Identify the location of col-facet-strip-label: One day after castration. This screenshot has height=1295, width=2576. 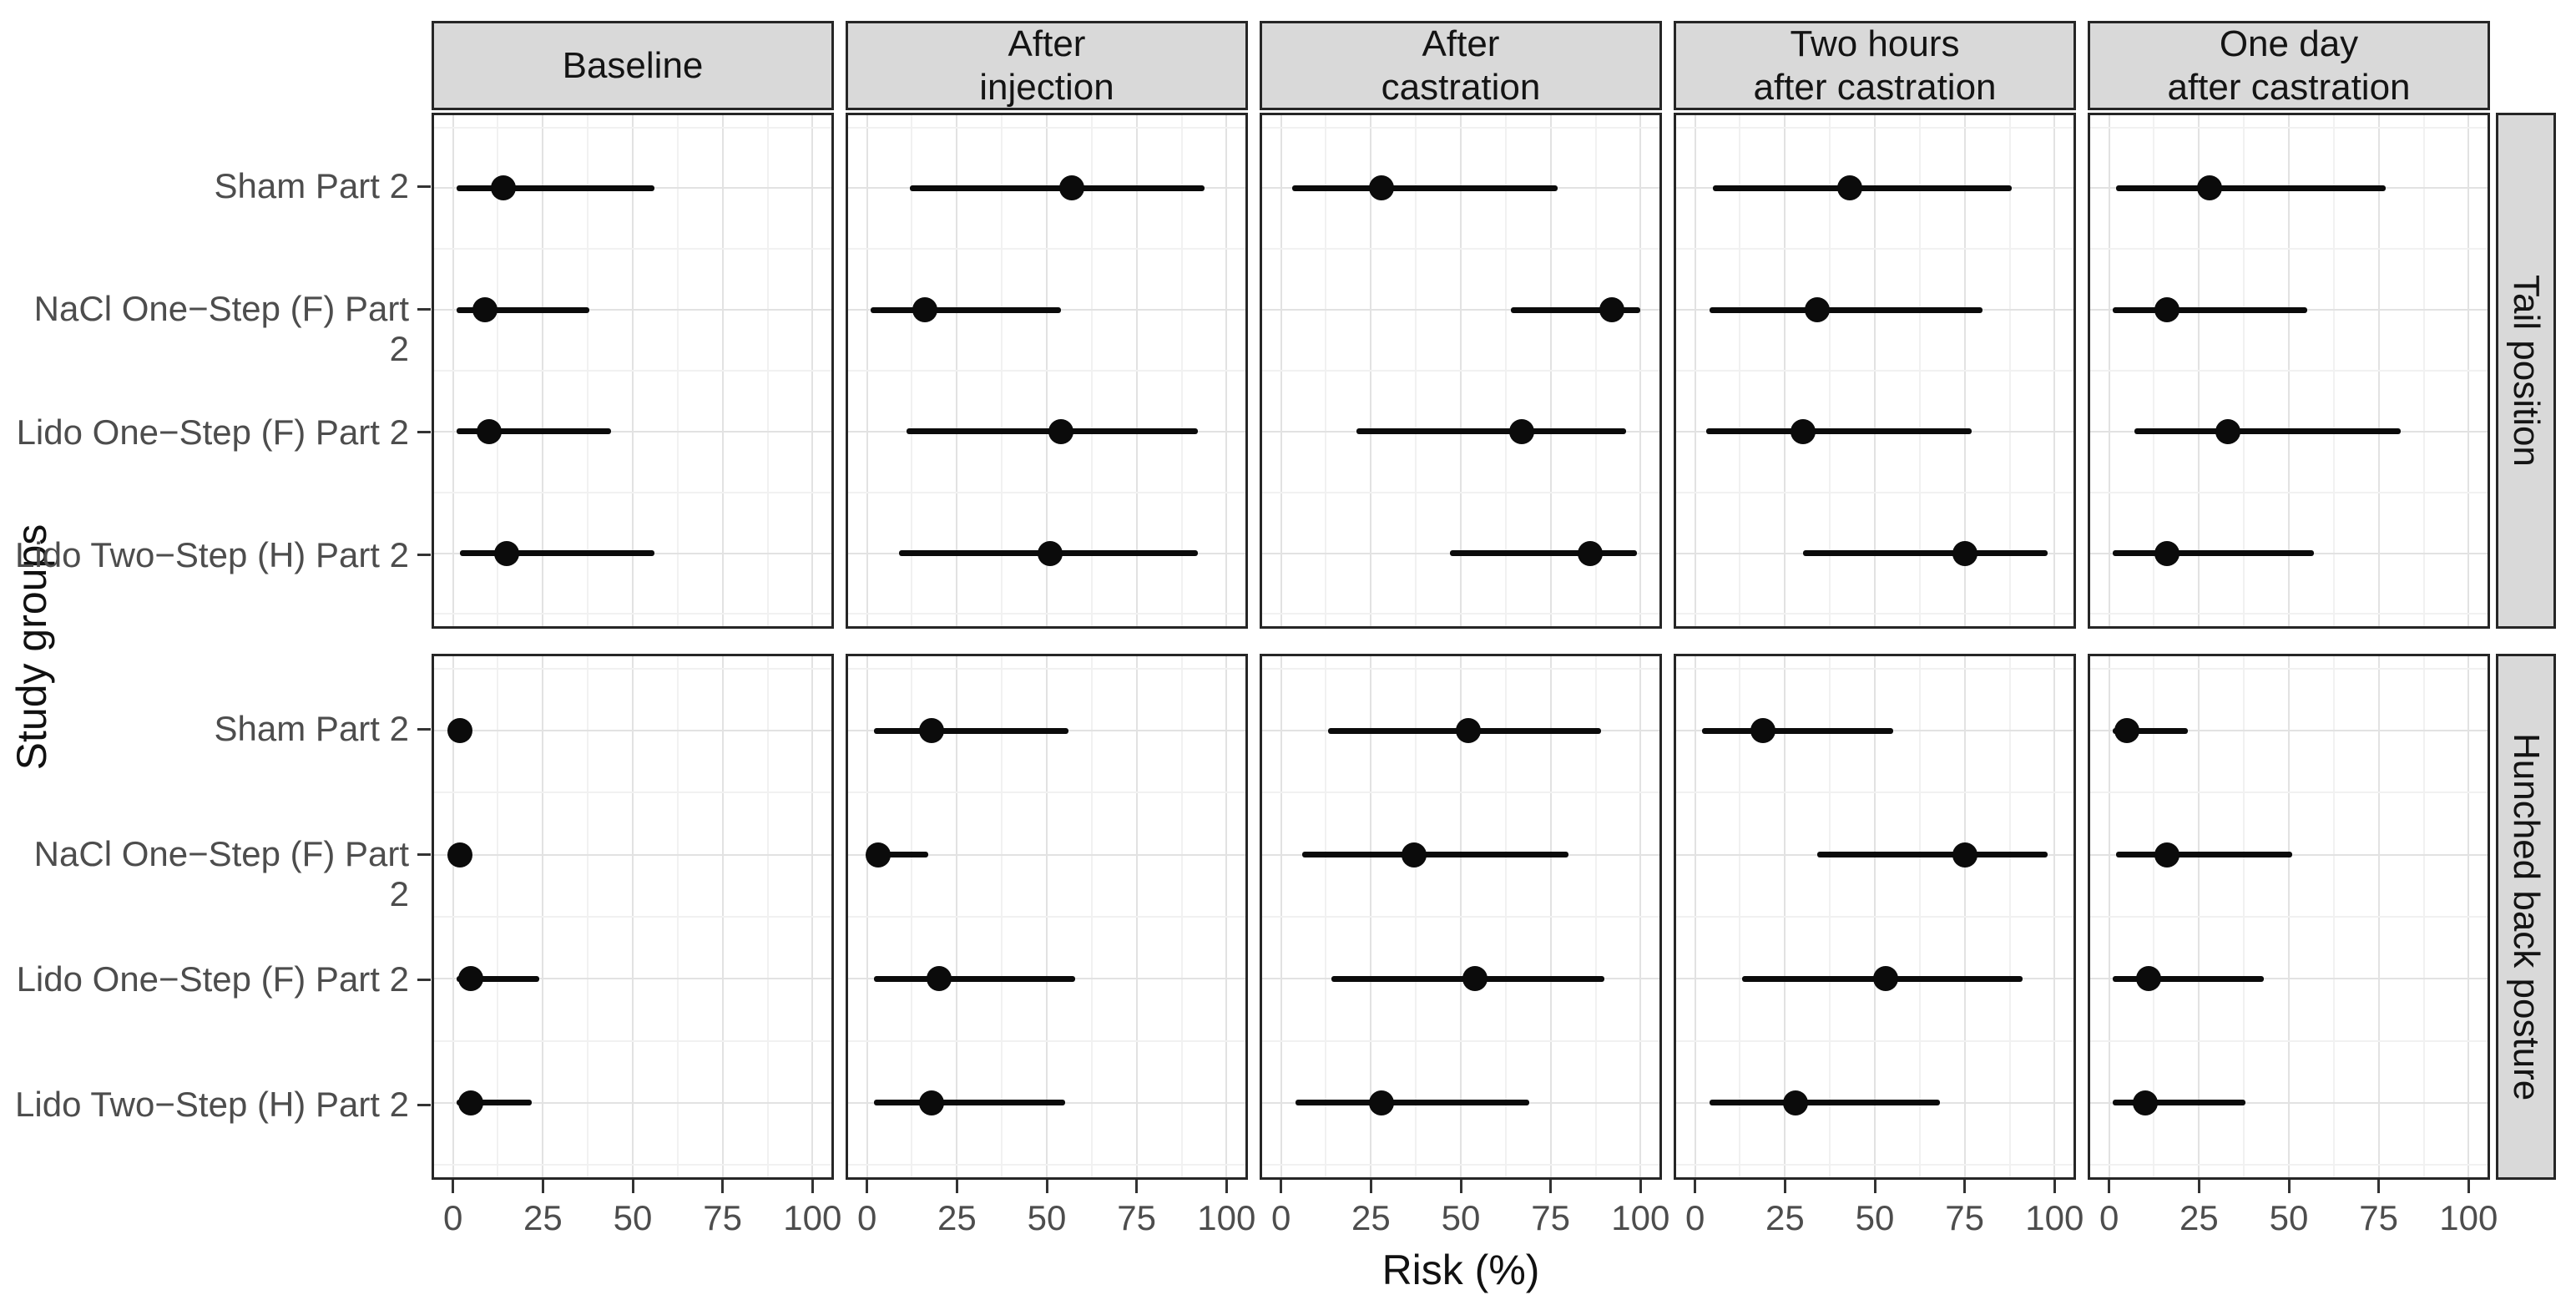
(2289, 65).